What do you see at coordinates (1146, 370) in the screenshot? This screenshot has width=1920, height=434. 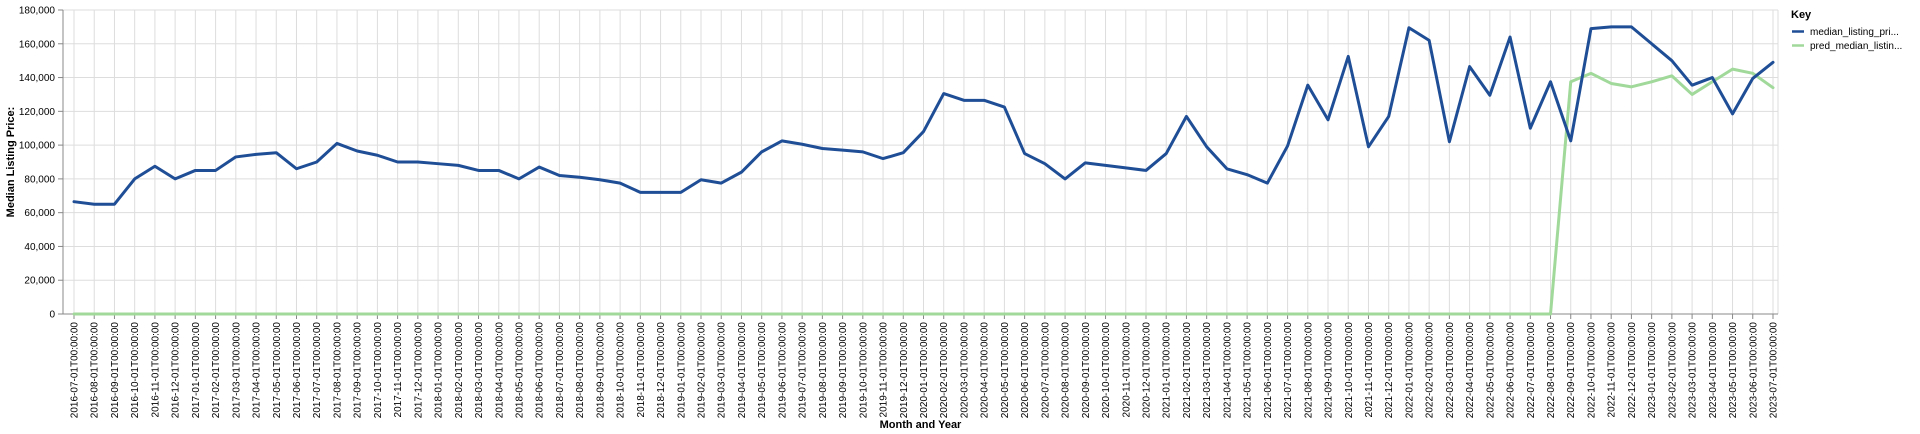 I see `x-tick-label: 2020-12-01T00:00:00` at bounding box center [1146, 370].